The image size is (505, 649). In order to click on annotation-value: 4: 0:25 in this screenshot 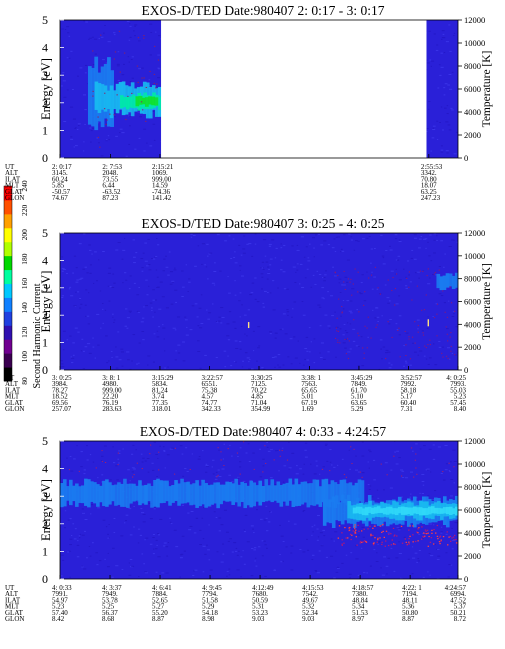, I will do `click(456, 378)`.